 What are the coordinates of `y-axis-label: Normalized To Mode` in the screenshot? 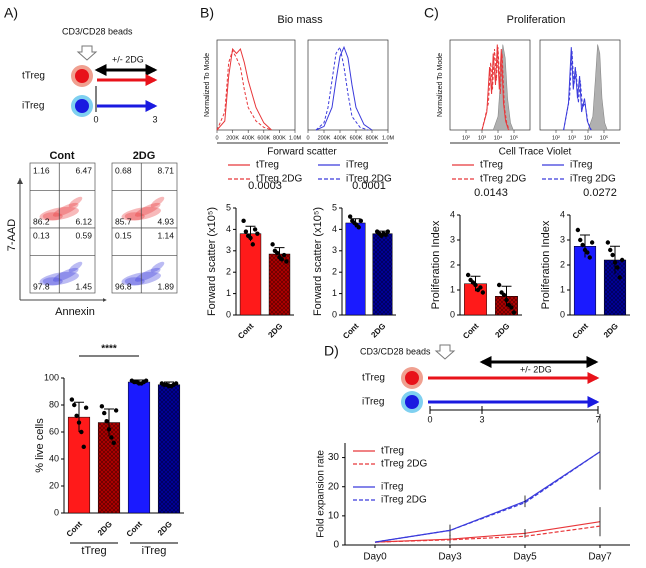 It's located at (440, 85).